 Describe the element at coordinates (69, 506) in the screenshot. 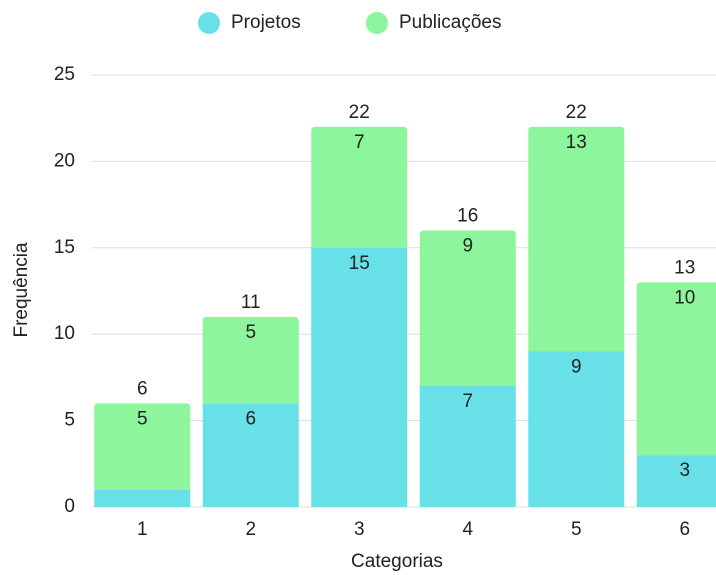

I see `y-tick-label: 0` at that location.